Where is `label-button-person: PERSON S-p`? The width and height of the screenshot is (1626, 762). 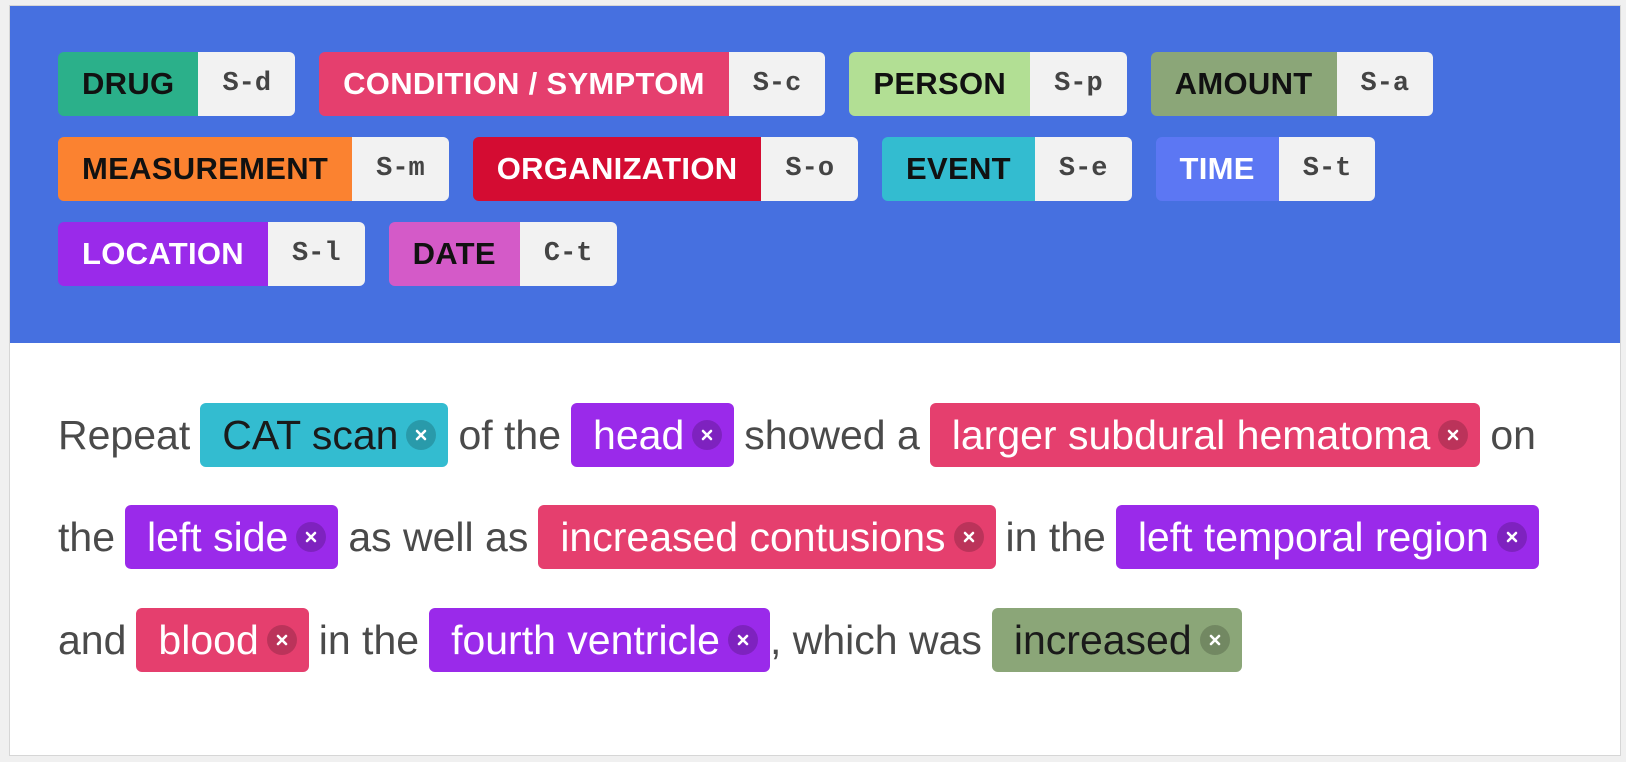
label-button-person: PERSON S-p is located at coordinates (988, 84).